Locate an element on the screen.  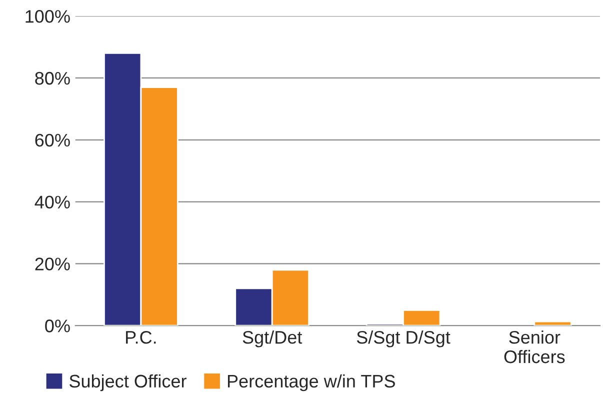
y-tick-label: 0% is located at coordinates (57, 326).